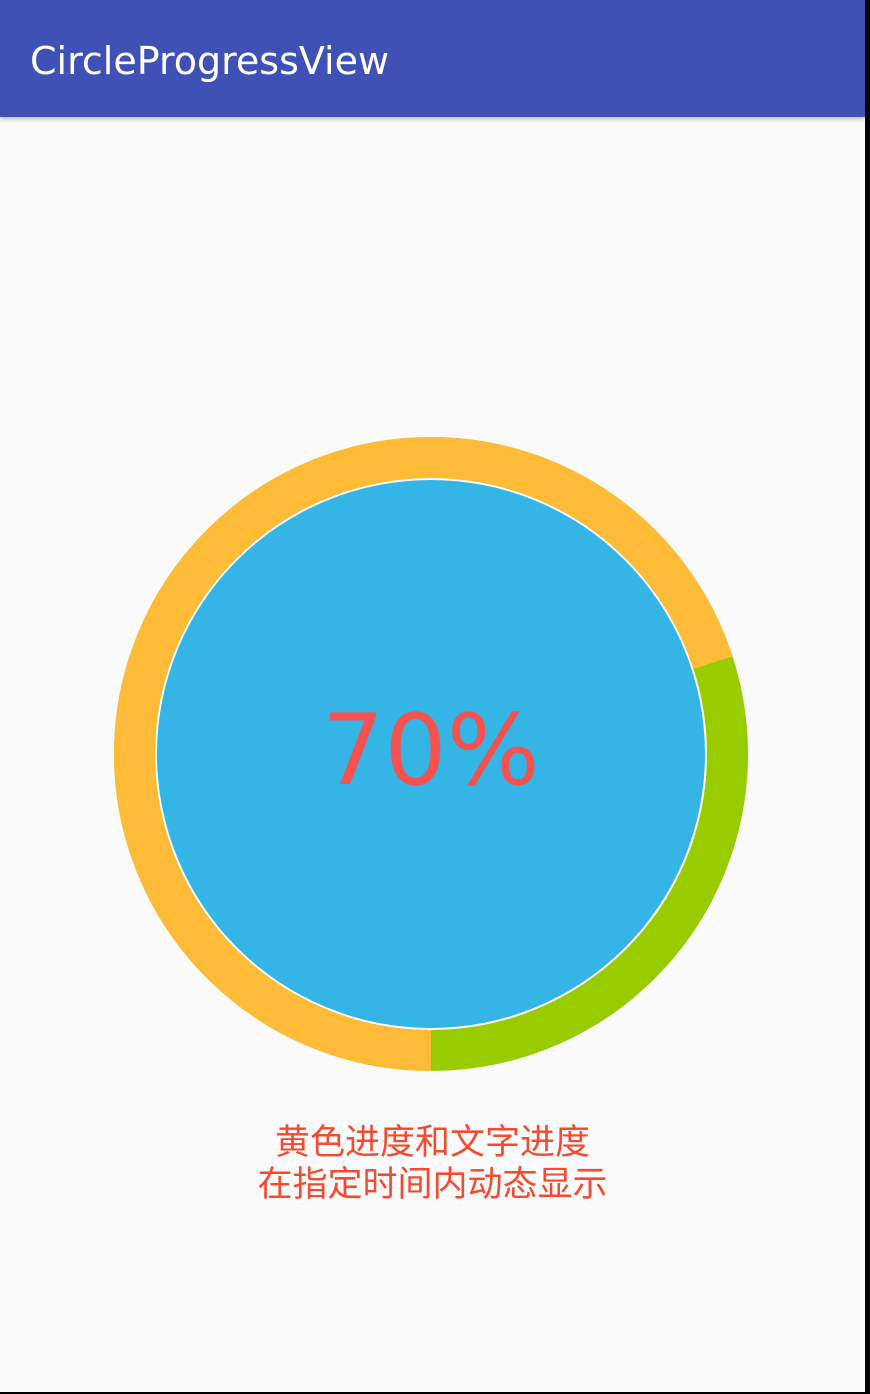 This screenshot has height=1394, width=870. Describe the element at coordinates (432, 1185) in the screenshot. I see `caption-line-2: 在指定时间内动态显示` at that location.